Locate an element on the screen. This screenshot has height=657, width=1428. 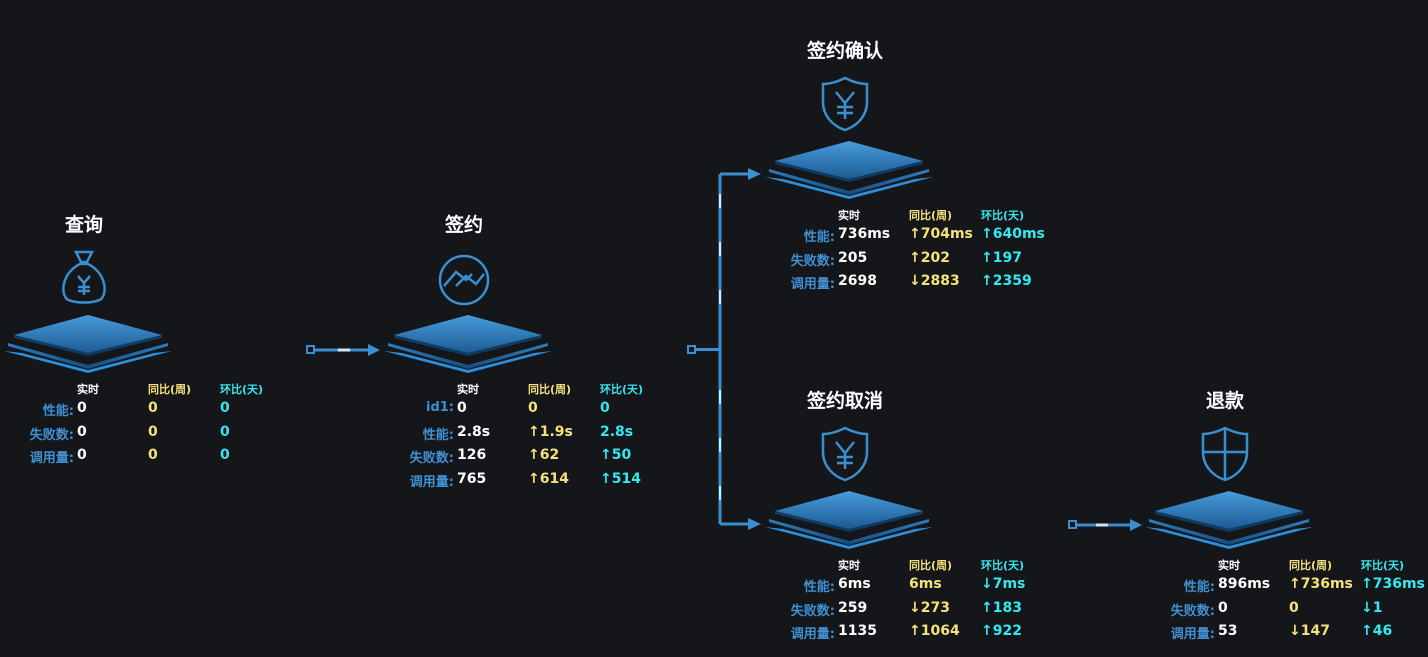
value-yoy: 6ms is located at coordinates (925, 584).